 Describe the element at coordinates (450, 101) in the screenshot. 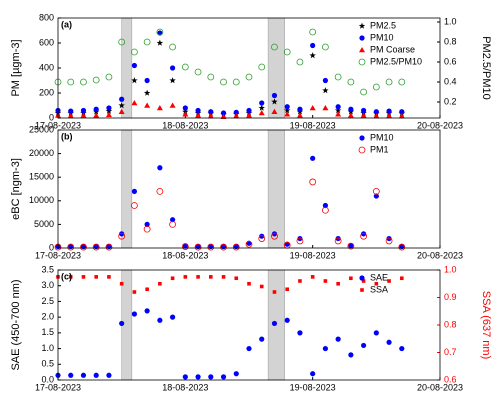

I see `y2-tick-label: 0.2` at that location.